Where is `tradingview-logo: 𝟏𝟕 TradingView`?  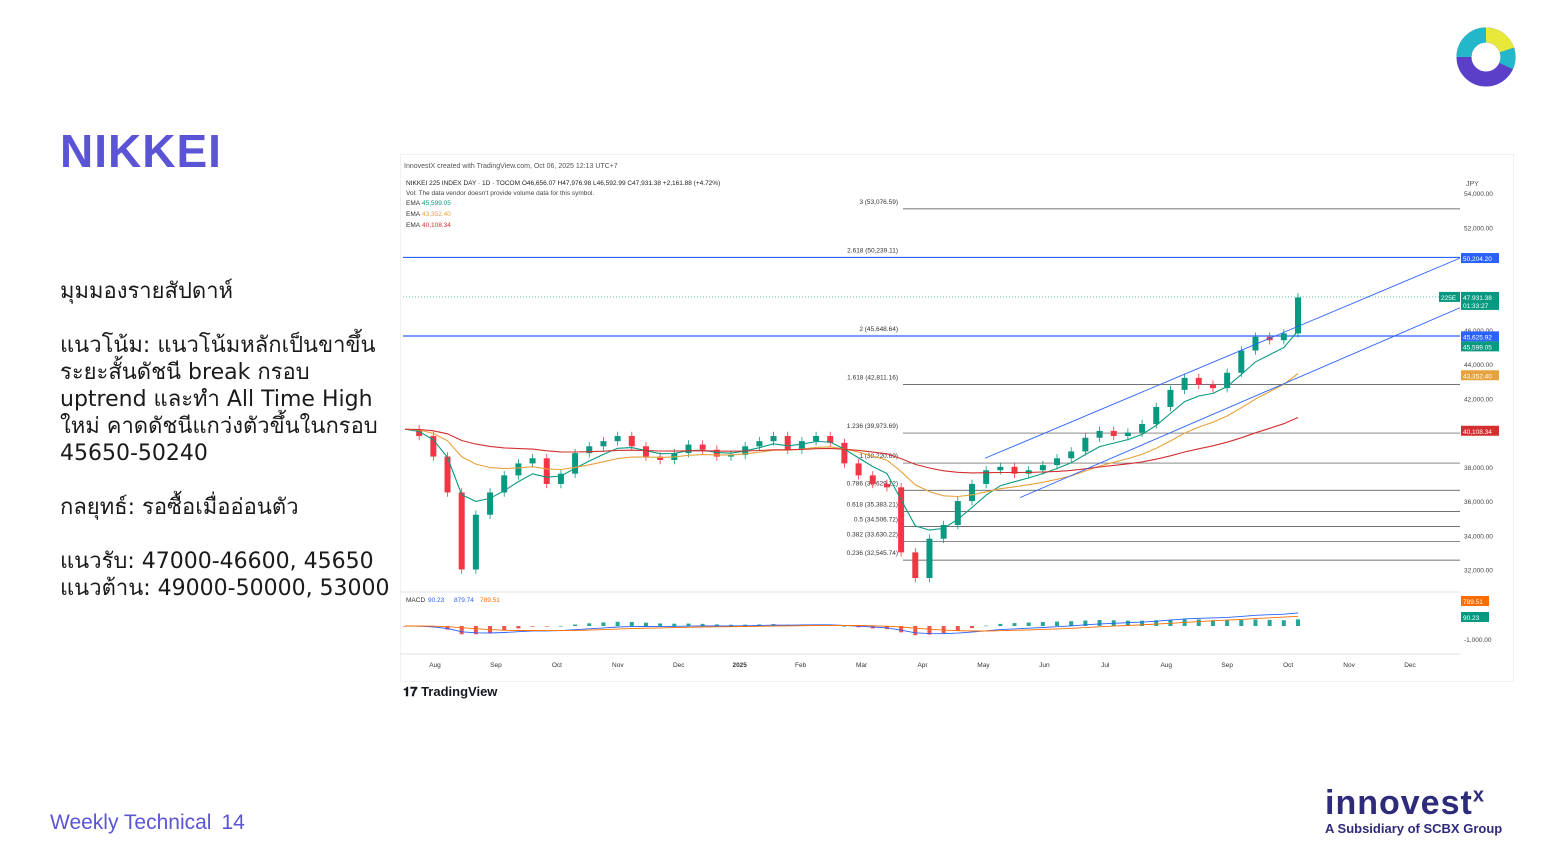
tradingview-logo: 𝟏𝟕 TradingView is located at coordinates (450, 692).